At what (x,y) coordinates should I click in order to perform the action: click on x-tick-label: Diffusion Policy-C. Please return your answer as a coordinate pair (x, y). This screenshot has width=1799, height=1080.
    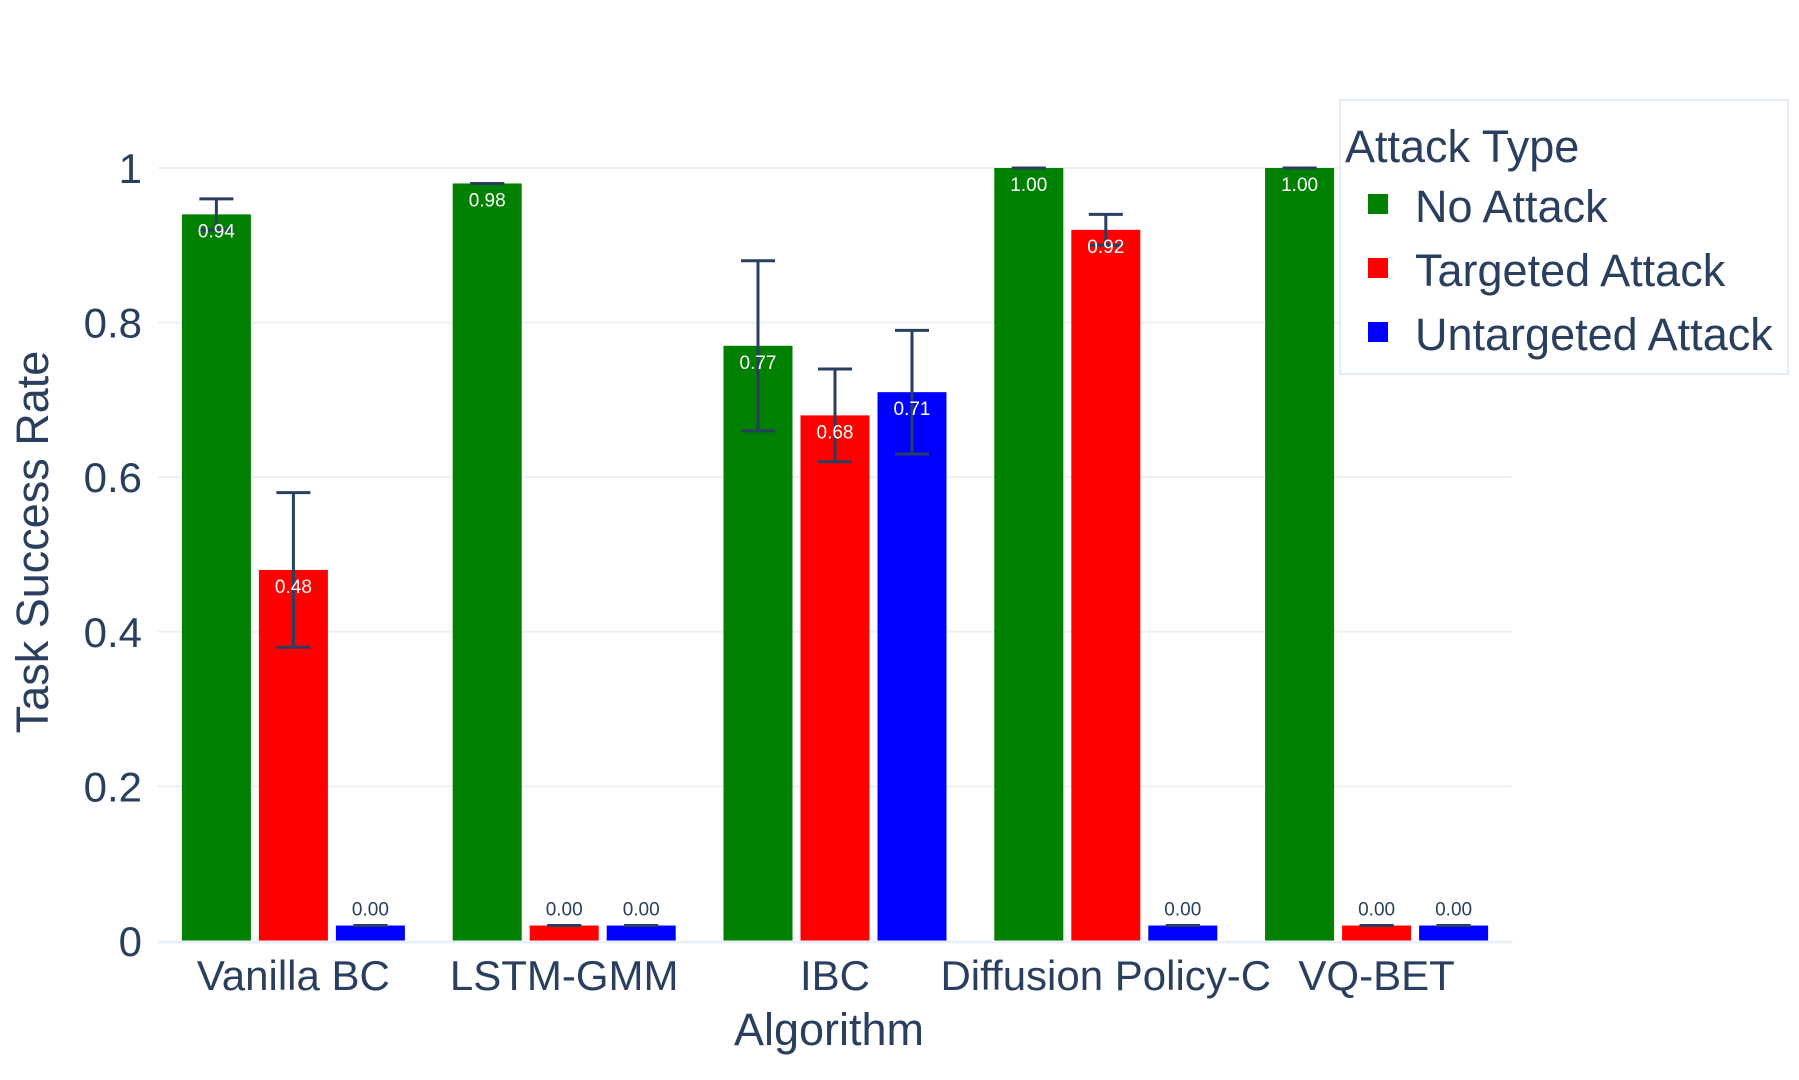
    Looking at the image, I should click on (1105, 975).